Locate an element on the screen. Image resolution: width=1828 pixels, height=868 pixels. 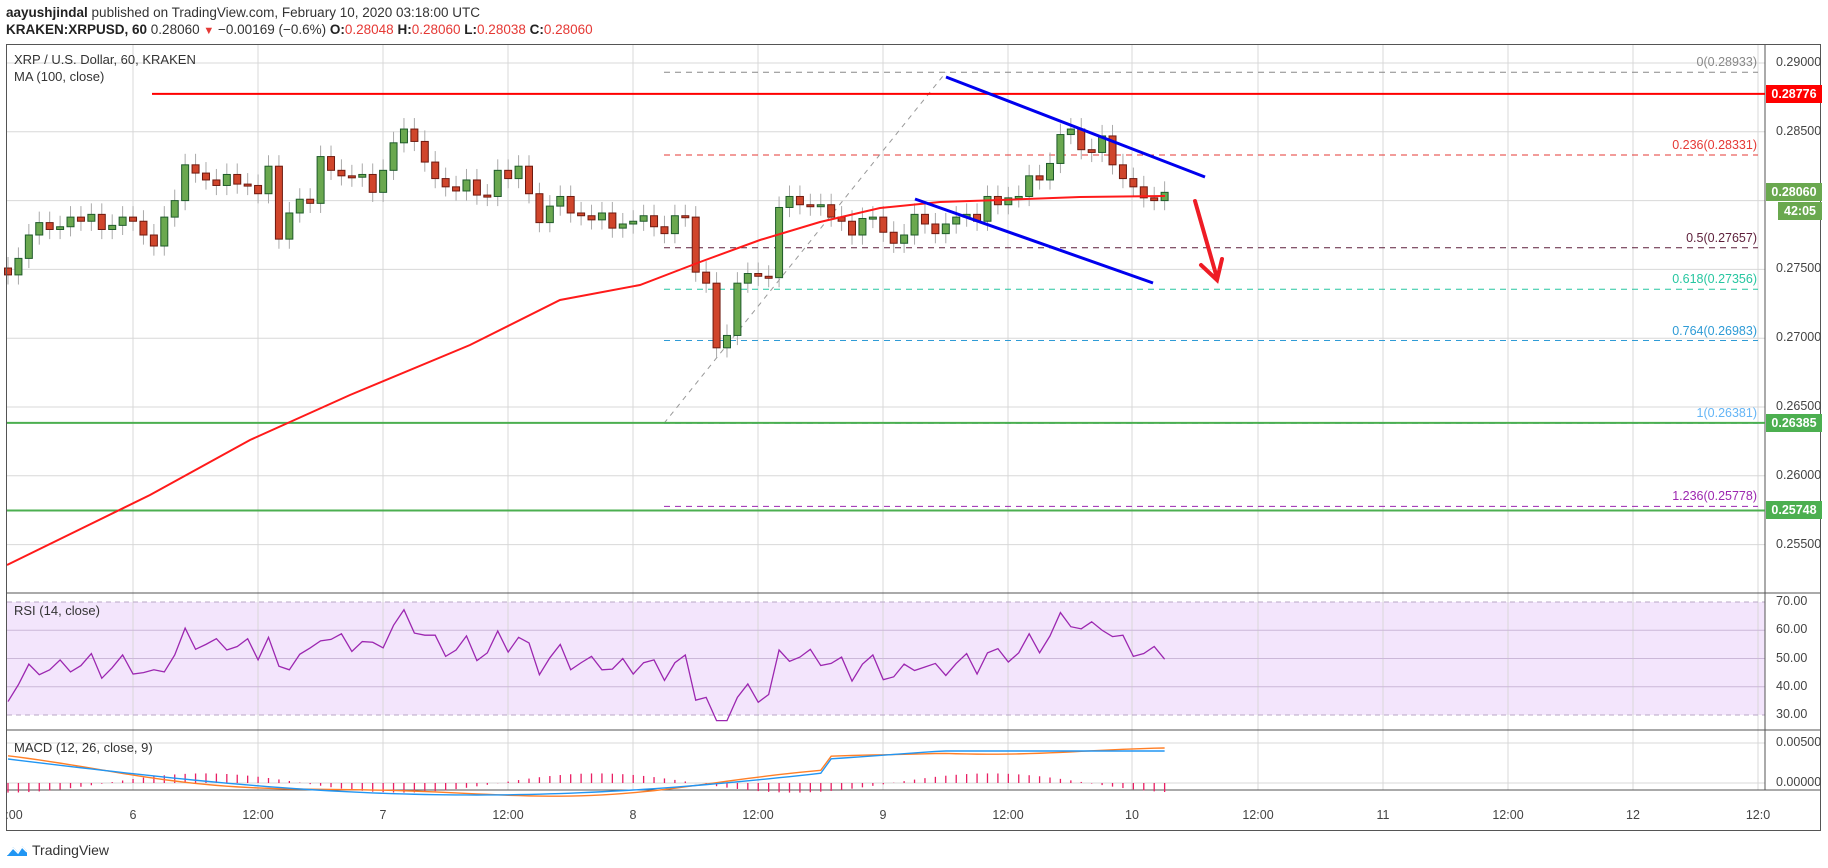
fib-level-label: 1(0.26381) is located at coordinates (1726, 413).